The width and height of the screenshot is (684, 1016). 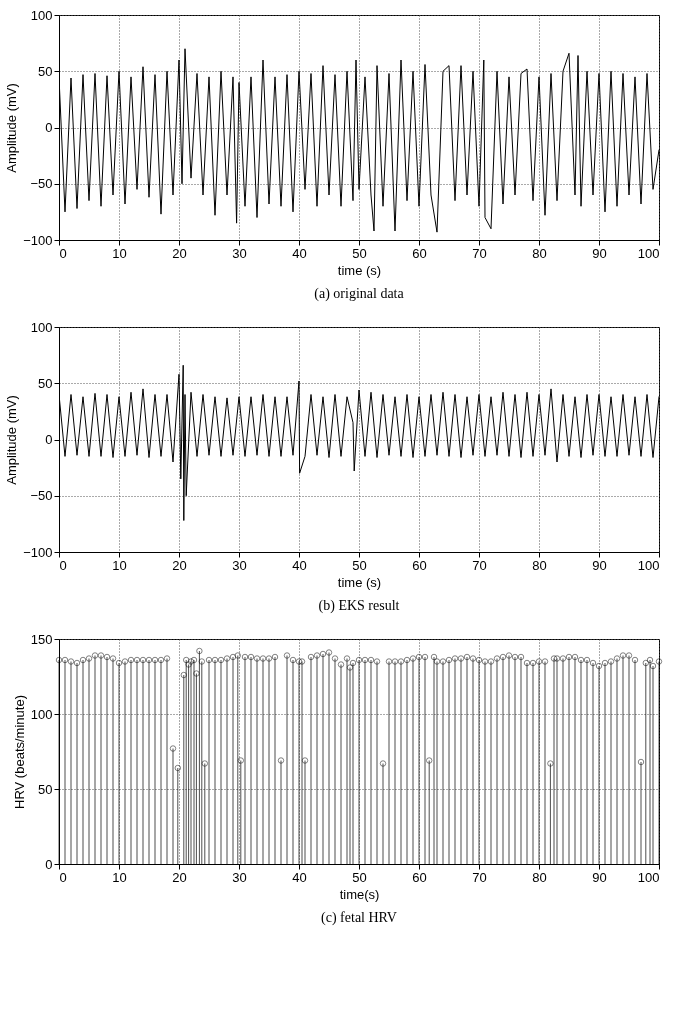 I want to click on y-tick-label: 150, so click(x=41, y=639).